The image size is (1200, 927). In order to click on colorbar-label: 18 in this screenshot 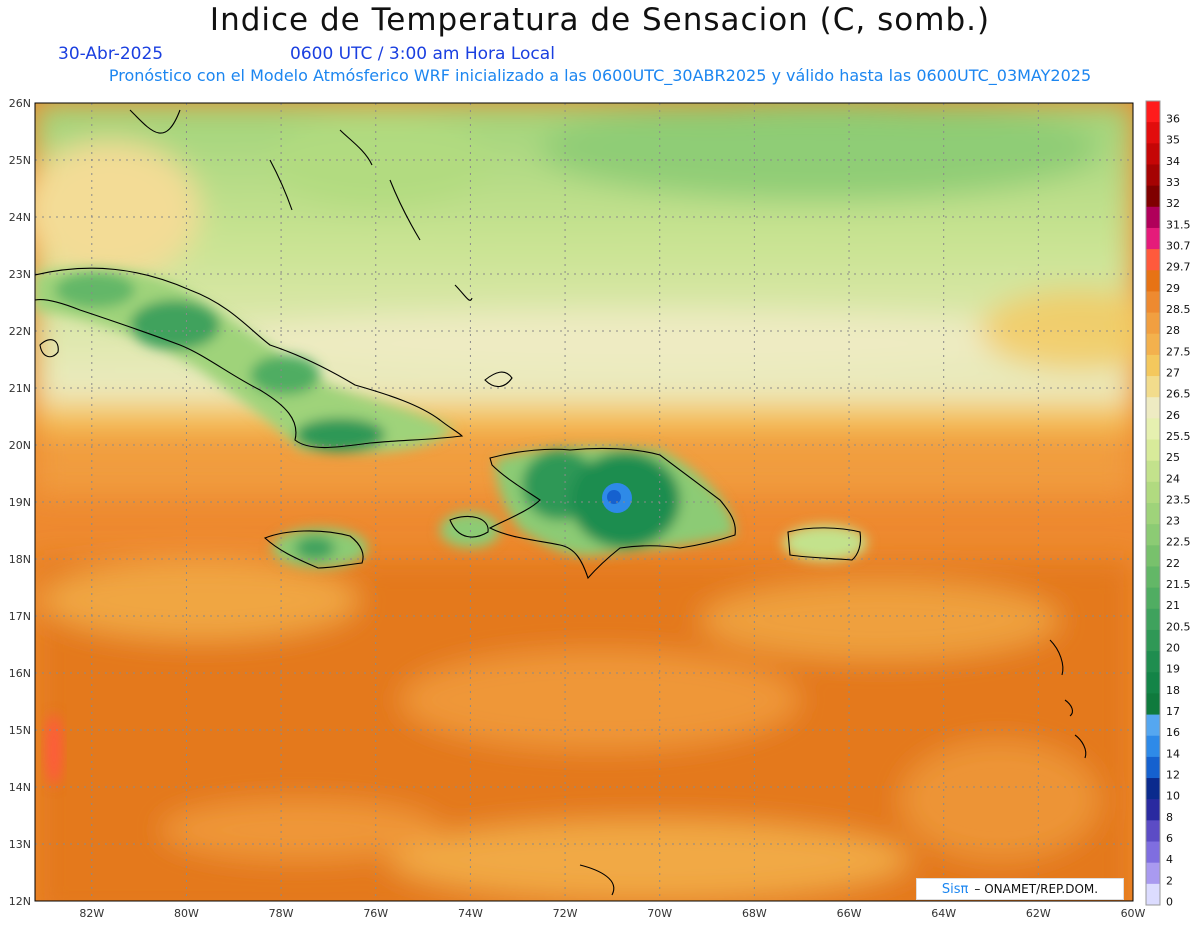, I will do `click(1173, 690)`.